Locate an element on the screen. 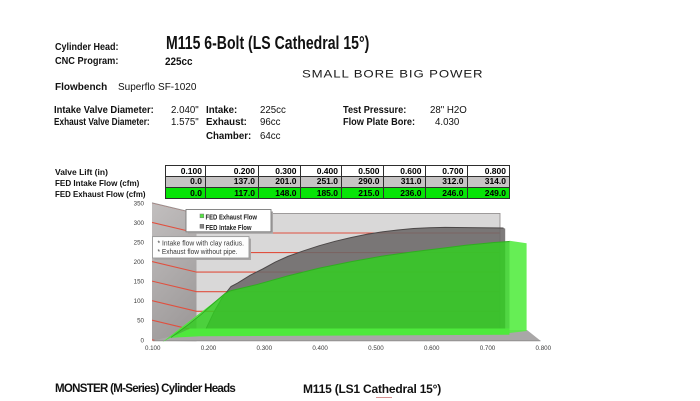  svg-text: 0.600 is located at coordinates (432, 348).